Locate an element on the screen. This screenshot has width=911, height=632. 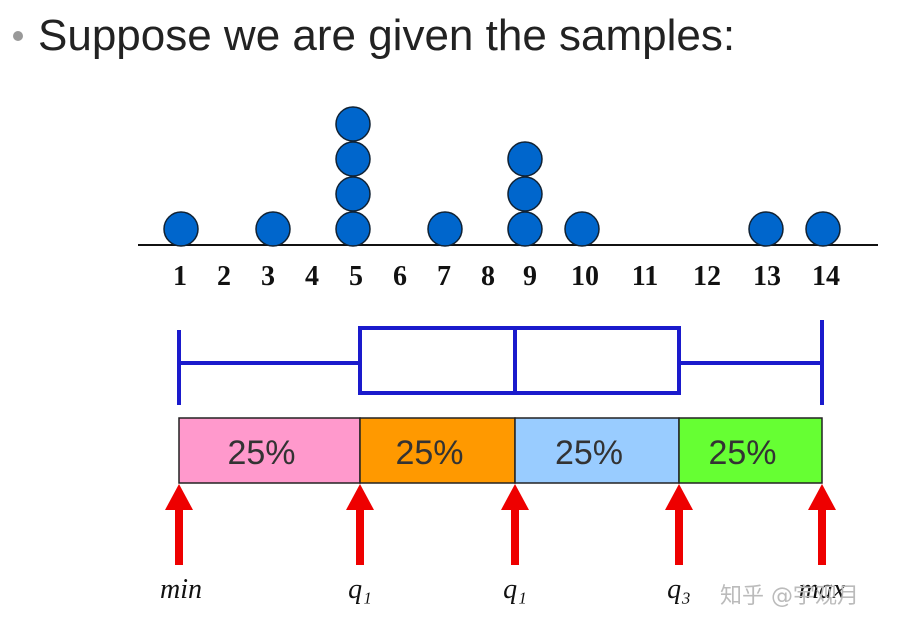
slide-title: Suppose we are given the samples: is located at coordinates (386, 35).